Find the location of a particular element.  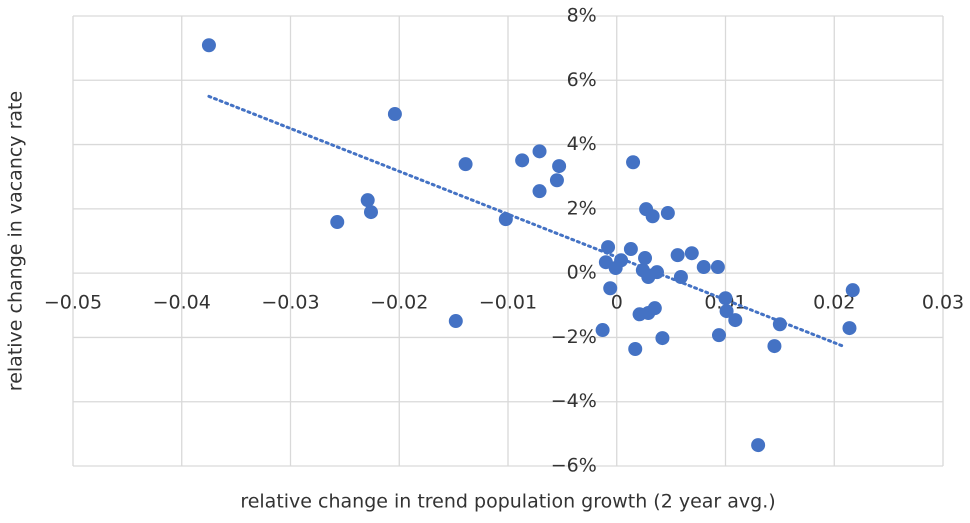

x-tick-label: −0.05 is located at coordinates (73, 303).